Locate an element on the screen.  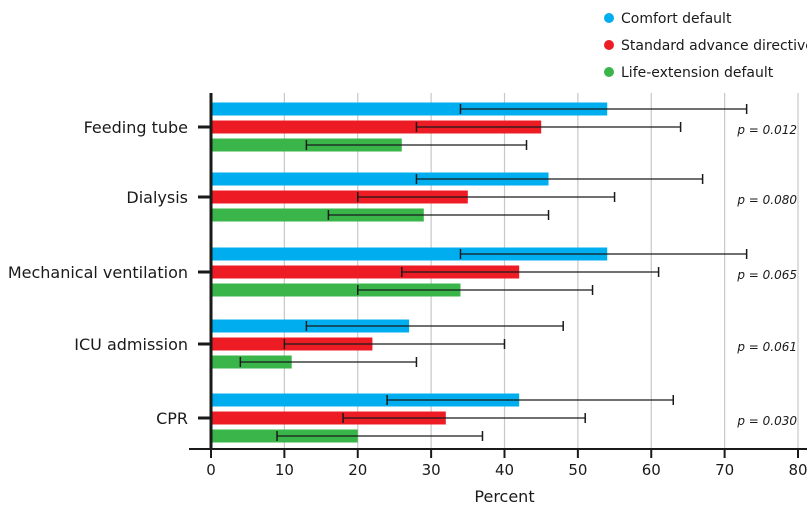
x-tick-label: 80 is located at coordinates (797, 470).